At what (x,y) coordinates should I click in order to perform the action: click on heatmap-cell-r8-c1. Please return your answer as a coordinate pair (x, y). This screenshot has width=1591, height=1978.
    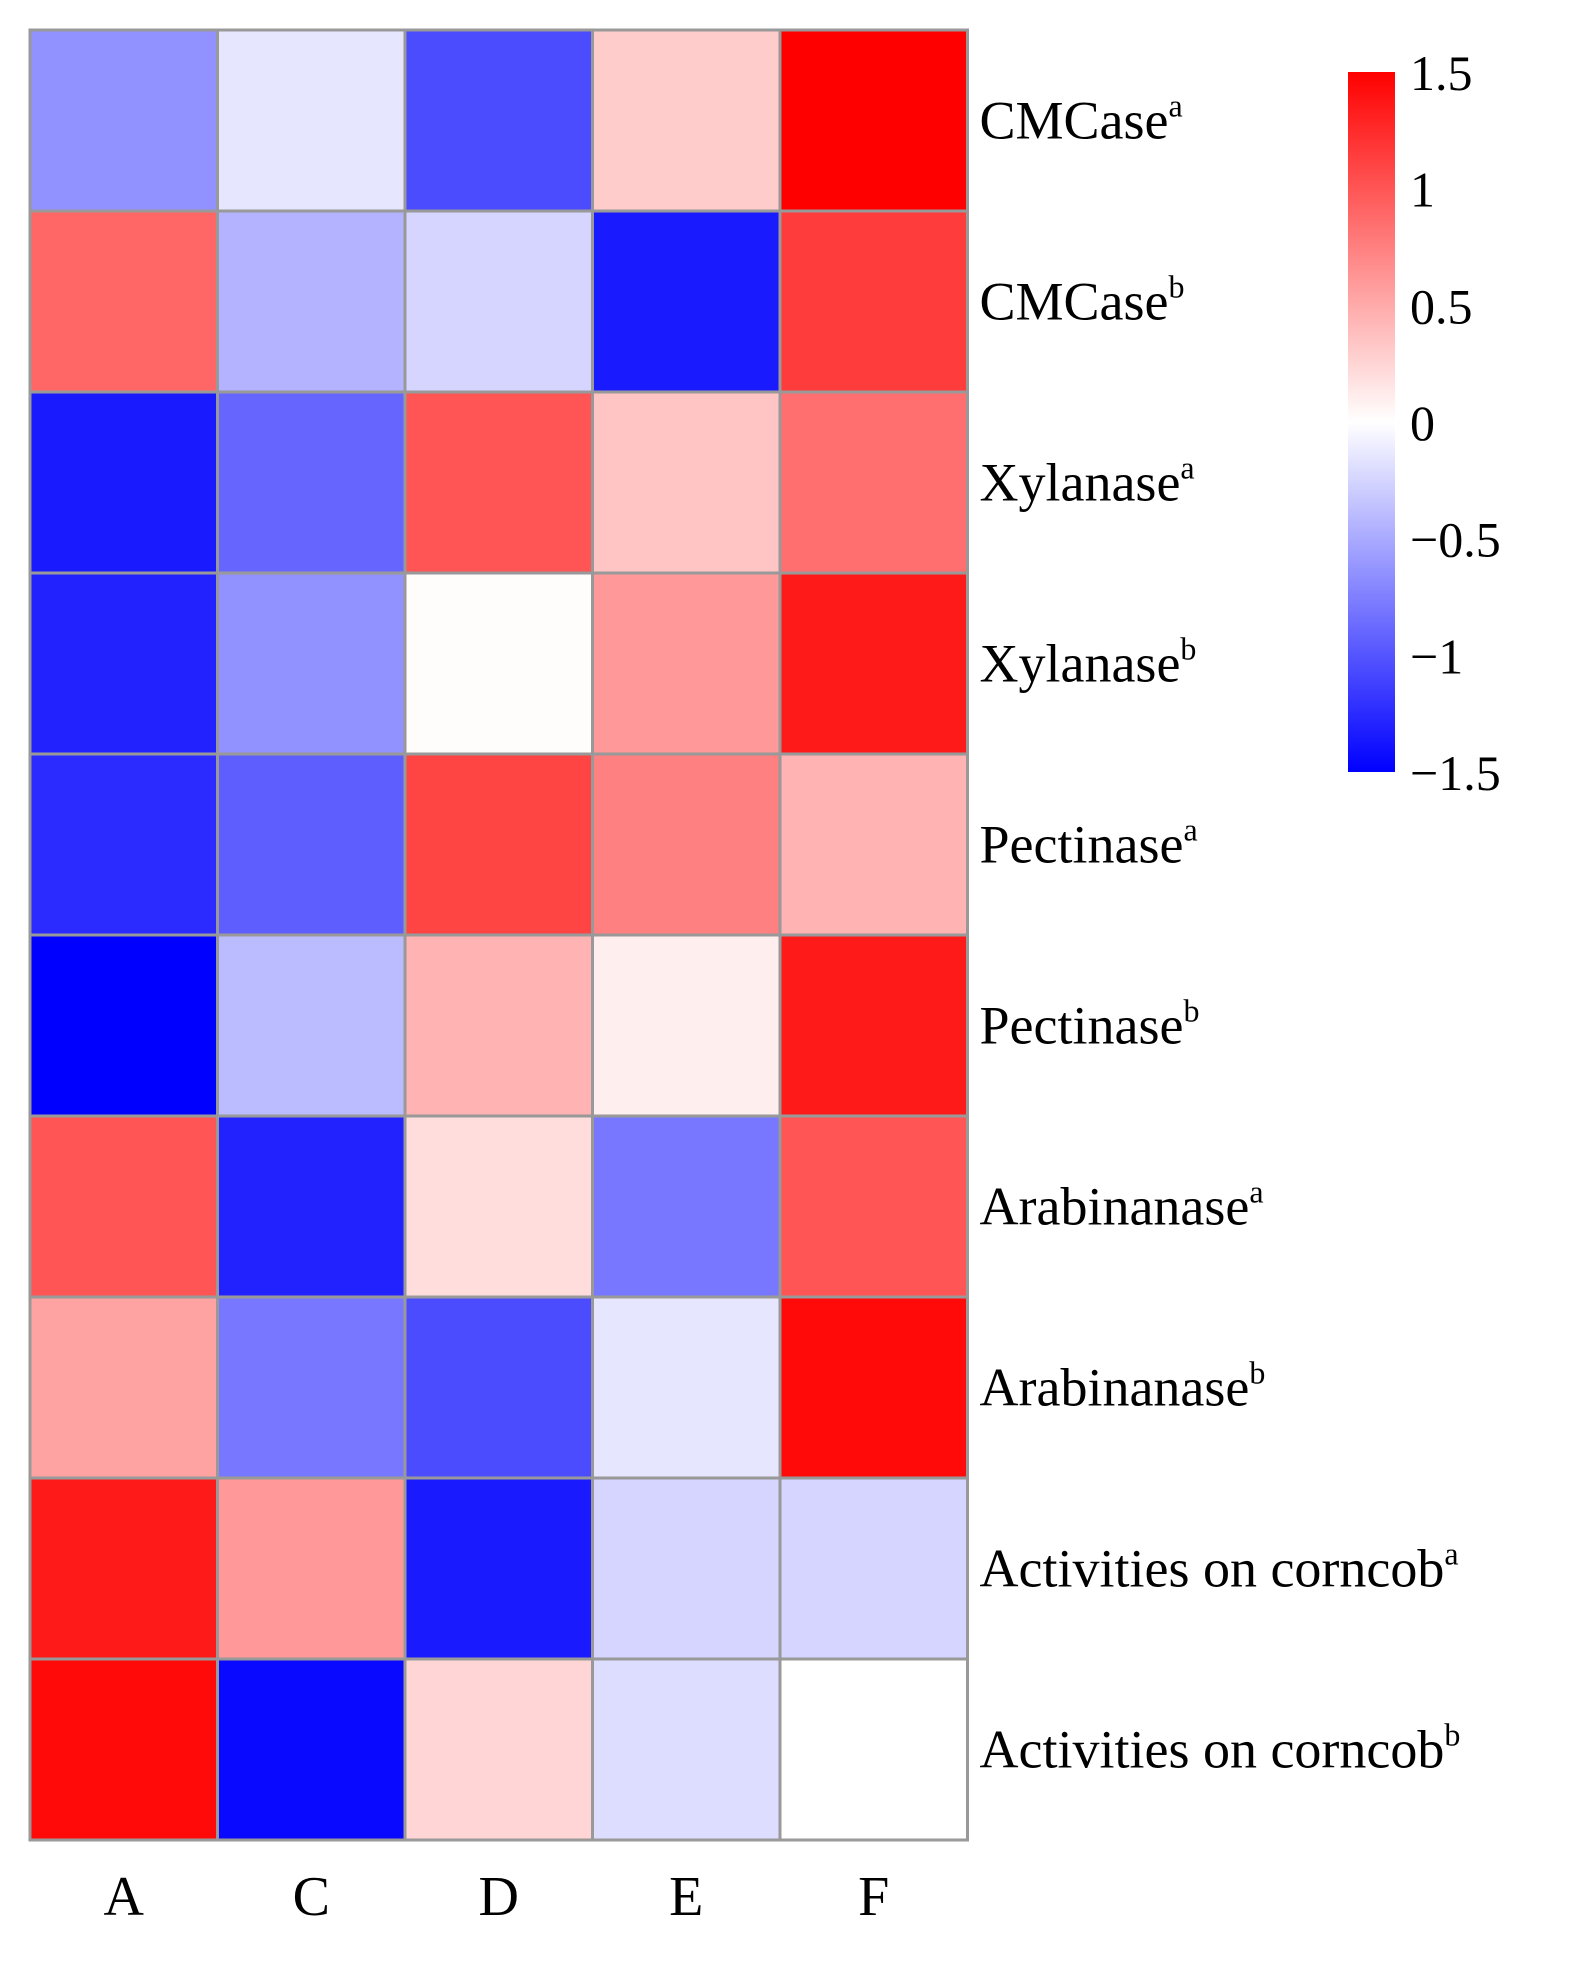
    Looking at the image, I should click on (311, 1568).